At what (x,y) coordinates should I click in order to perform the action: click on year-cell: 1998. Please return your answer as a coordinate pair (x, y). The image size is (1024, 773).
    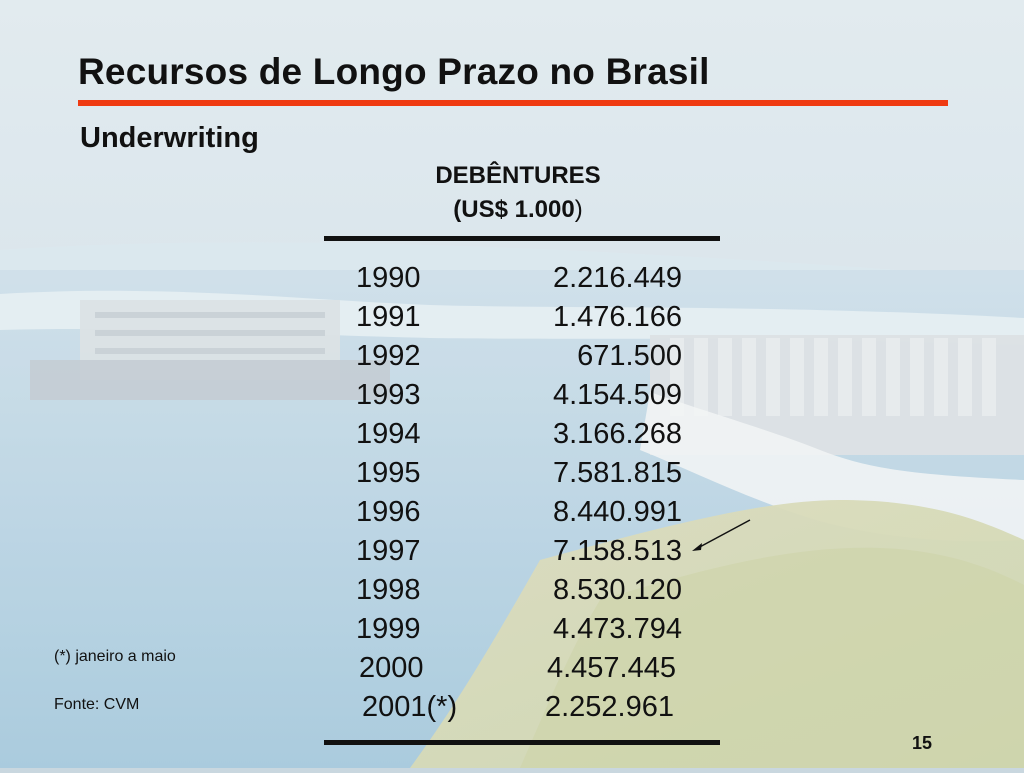
    Looking at the image, I should click on (388, 590).